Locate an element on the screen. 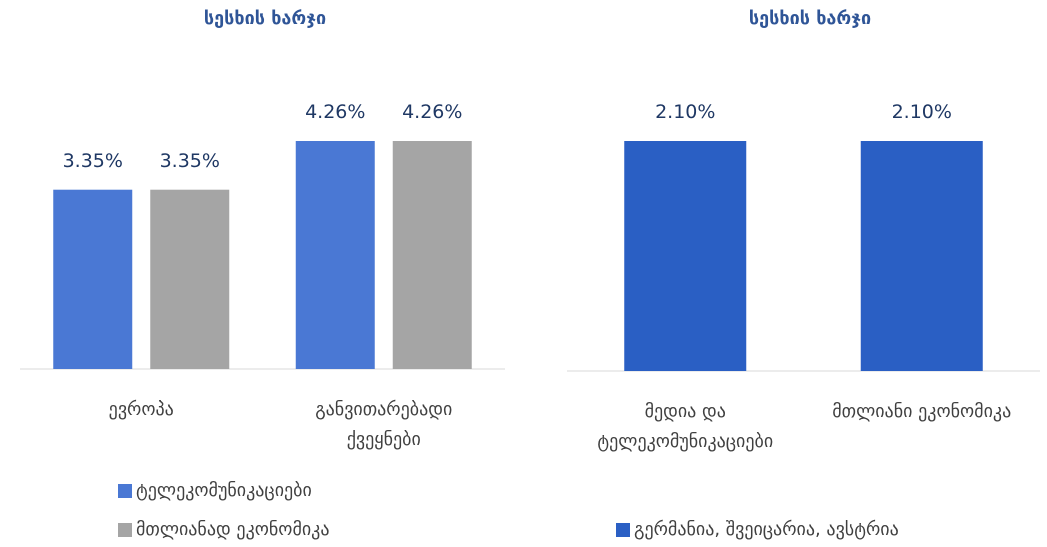  legend-label: მთლიანად ეკონომიკა is located at coordinates (233, 529).